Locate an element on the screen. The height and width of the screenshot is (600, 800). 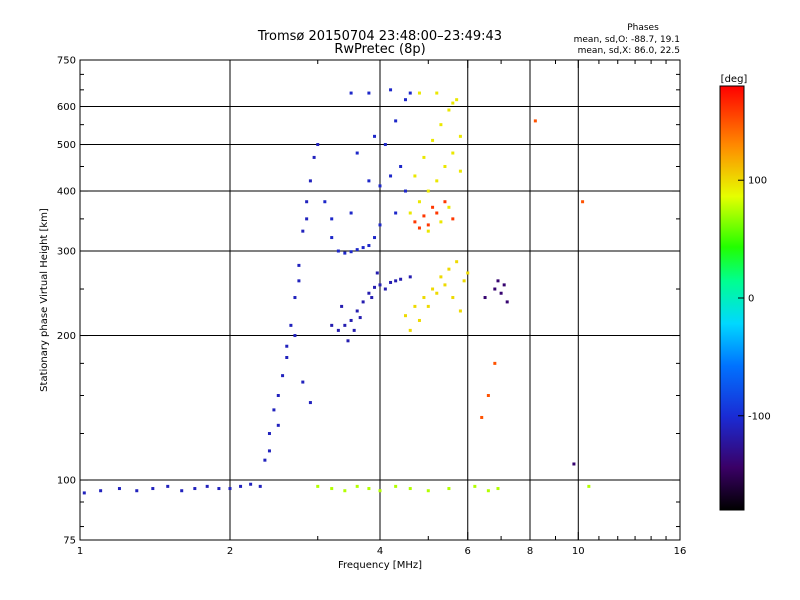
y-tick-label: 600 is located at coordinates (66, 107).